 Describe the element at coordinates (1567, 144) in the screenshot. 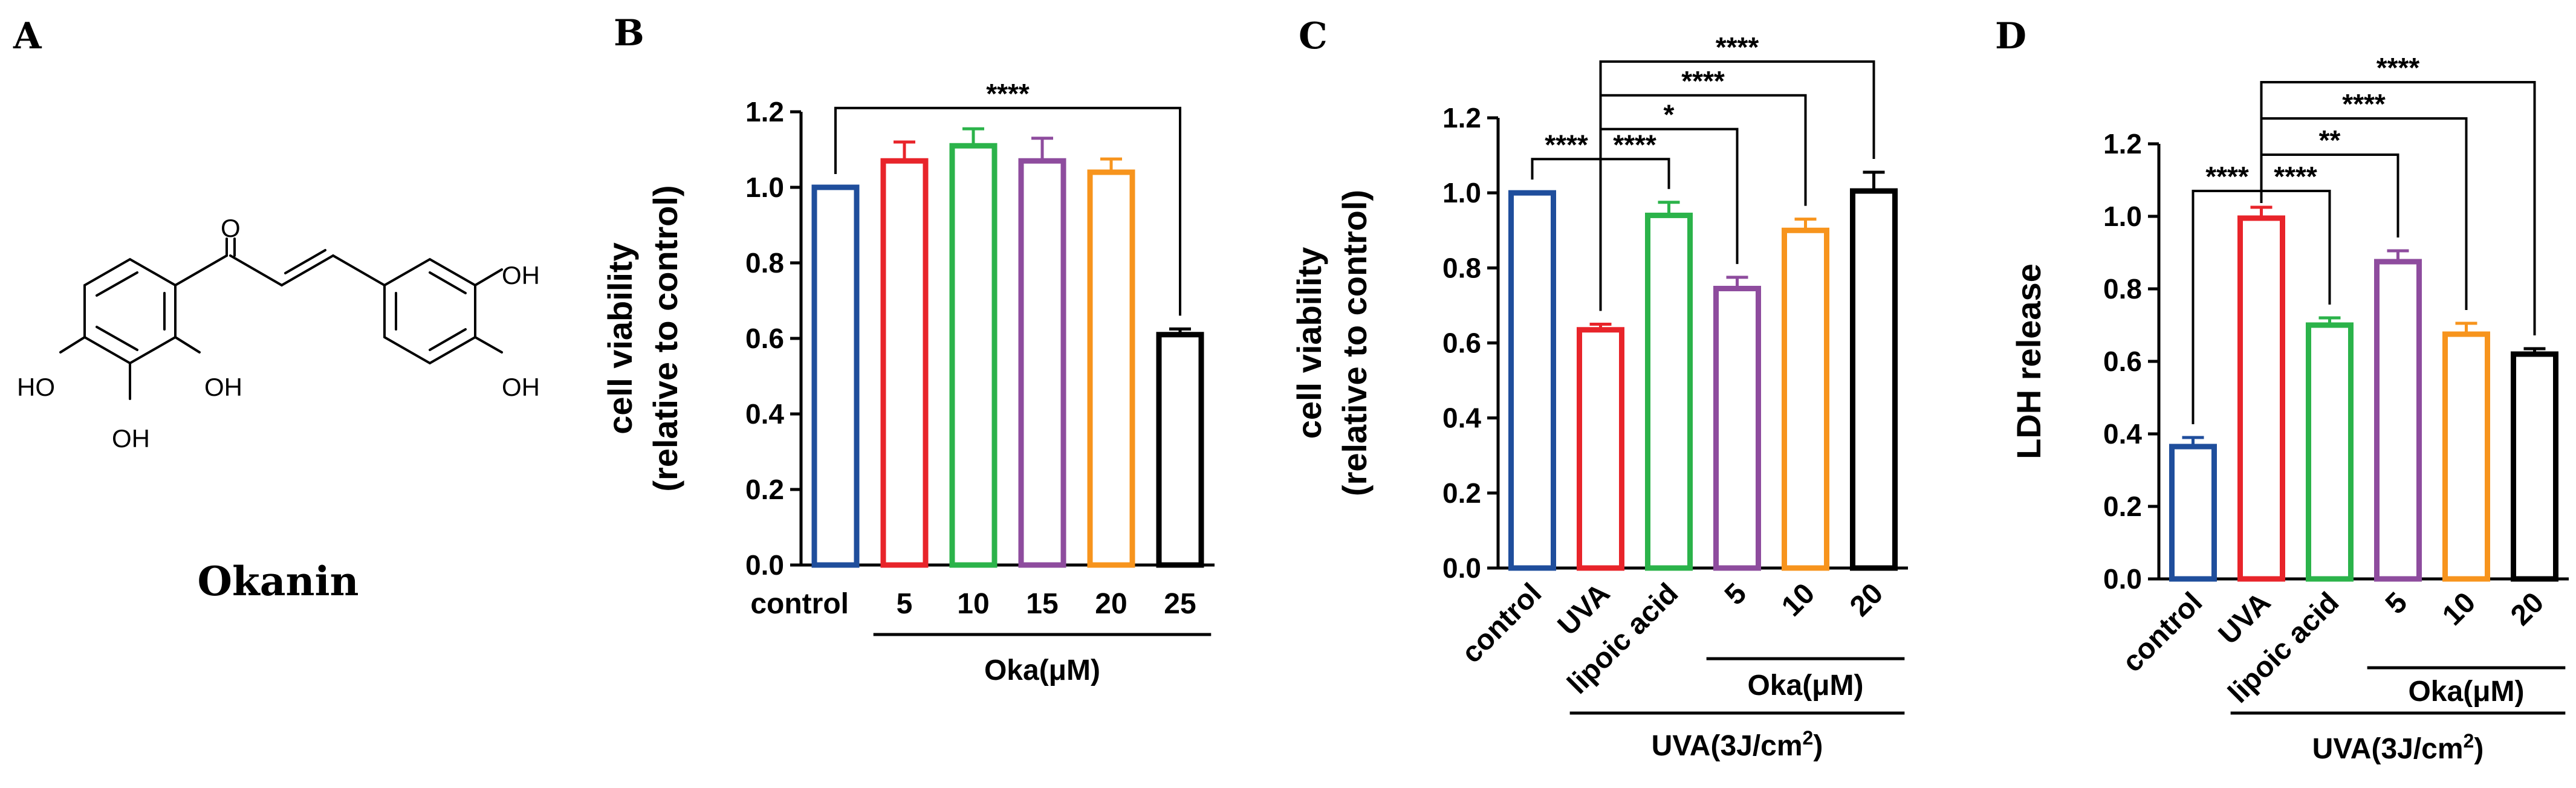

I see `chart-c-significance-label-0: ****` at that location.